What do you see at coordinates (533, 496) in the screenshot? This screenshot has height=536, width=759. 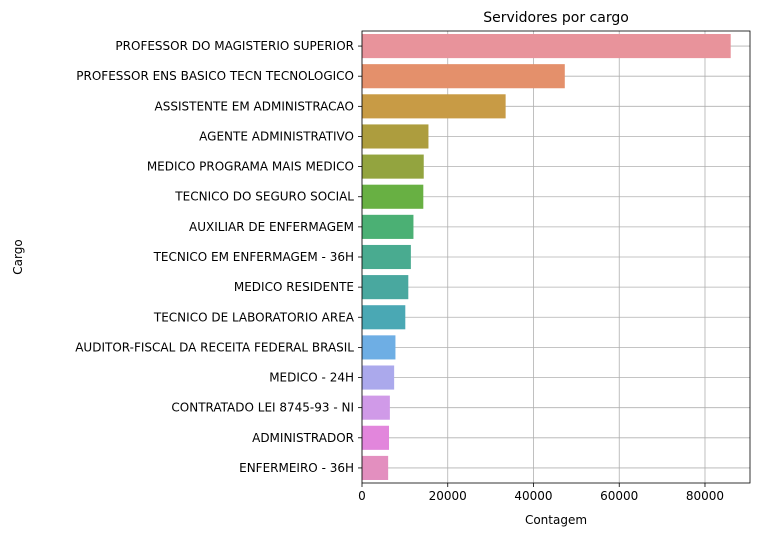 I see `x-tick-label: 40000` at bounding box center [533, 496].